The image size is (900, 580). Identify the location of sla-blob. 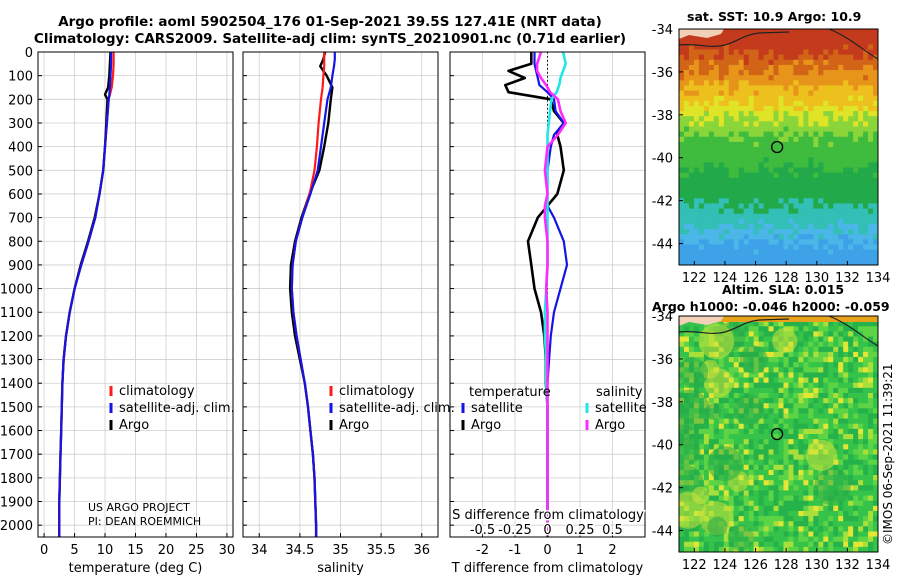
(713, 411).